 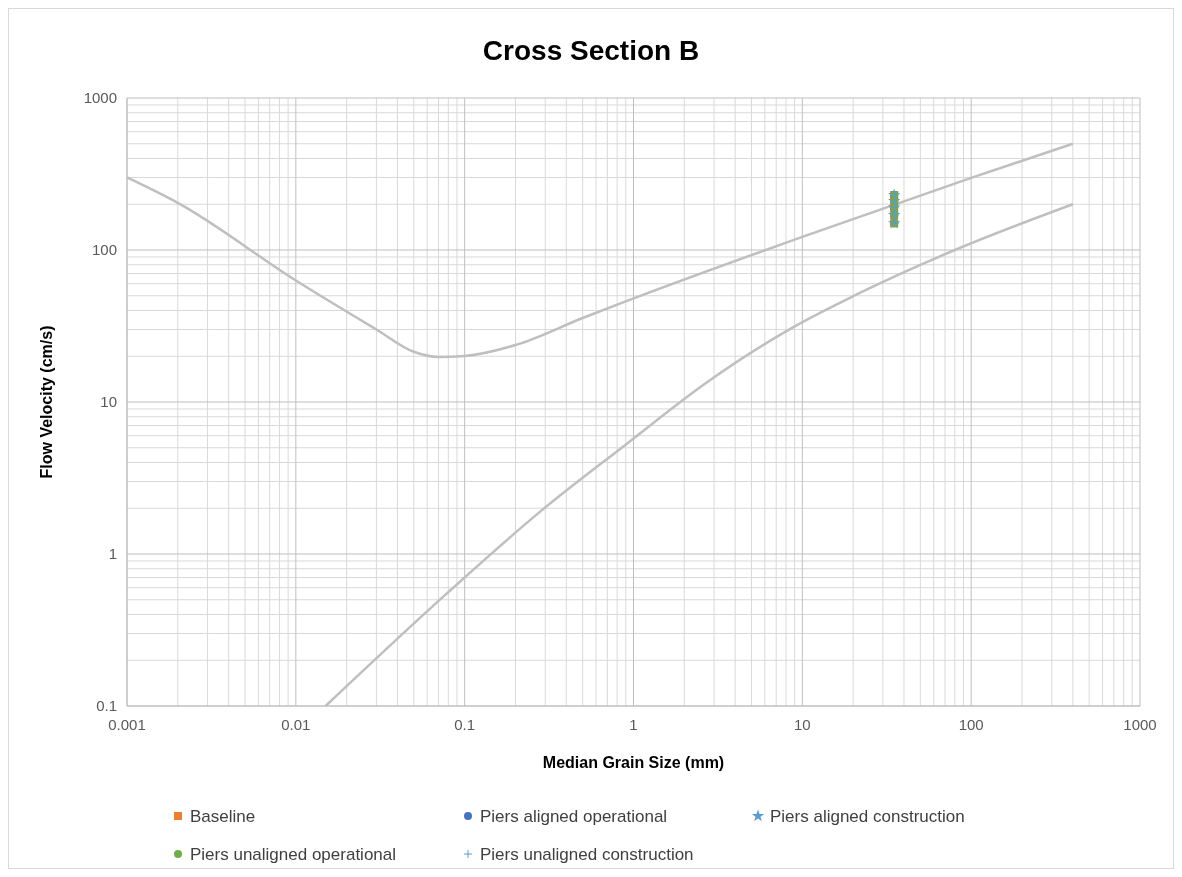 What do you see at coordinates (293, 854) in the screenshot?
I see `legend-label: Piers unaligned operational` at bounding box center [293, 854].